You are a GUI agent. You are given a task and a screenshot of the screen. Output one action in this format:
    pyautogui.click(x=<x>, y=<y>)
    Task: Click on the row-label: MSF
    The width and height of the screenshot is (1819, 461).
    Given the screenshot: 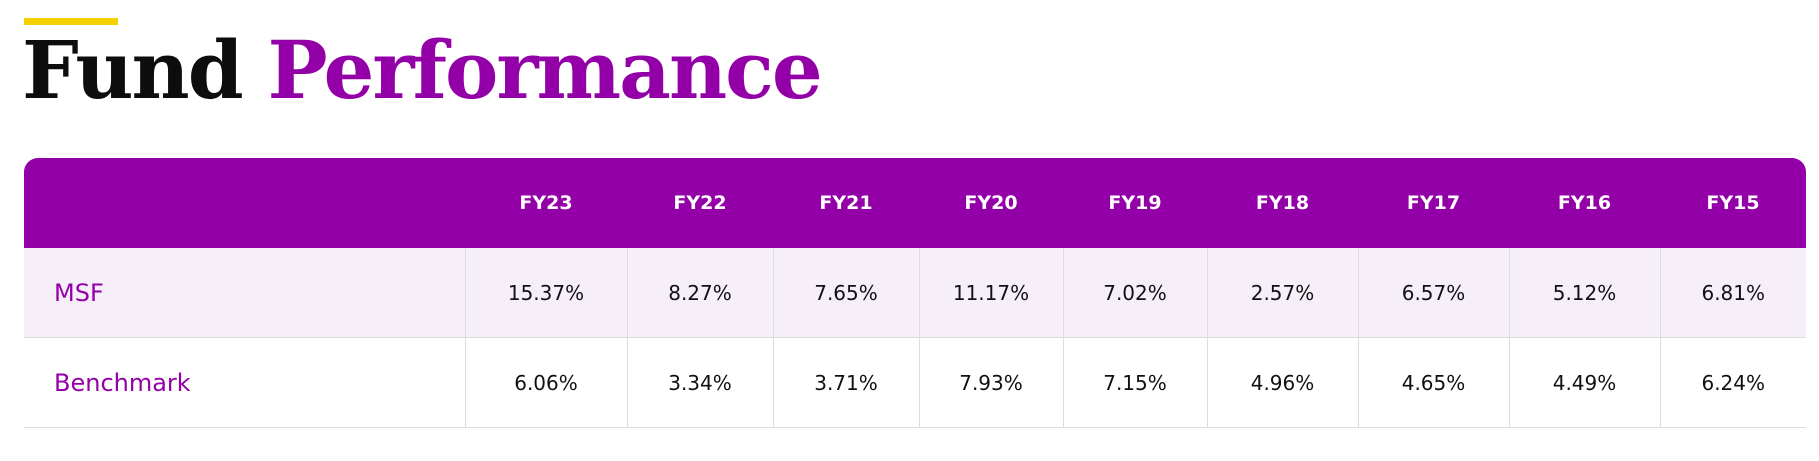 What is the action you would take?
    pyautogui.click(x=244, y=293)
    